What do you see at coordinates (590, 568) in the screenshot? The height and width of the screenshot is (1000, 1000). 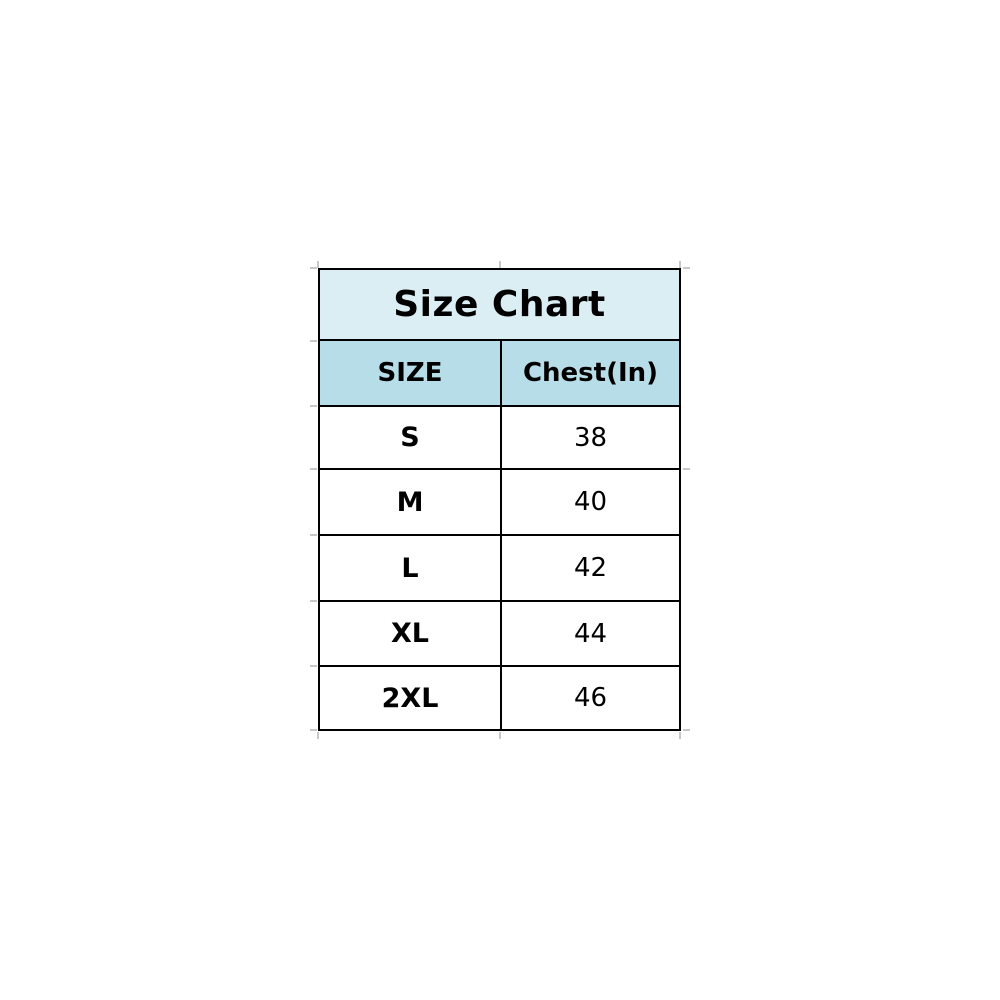 I see `chest-cell: 42` at bounding box center [590, 568].